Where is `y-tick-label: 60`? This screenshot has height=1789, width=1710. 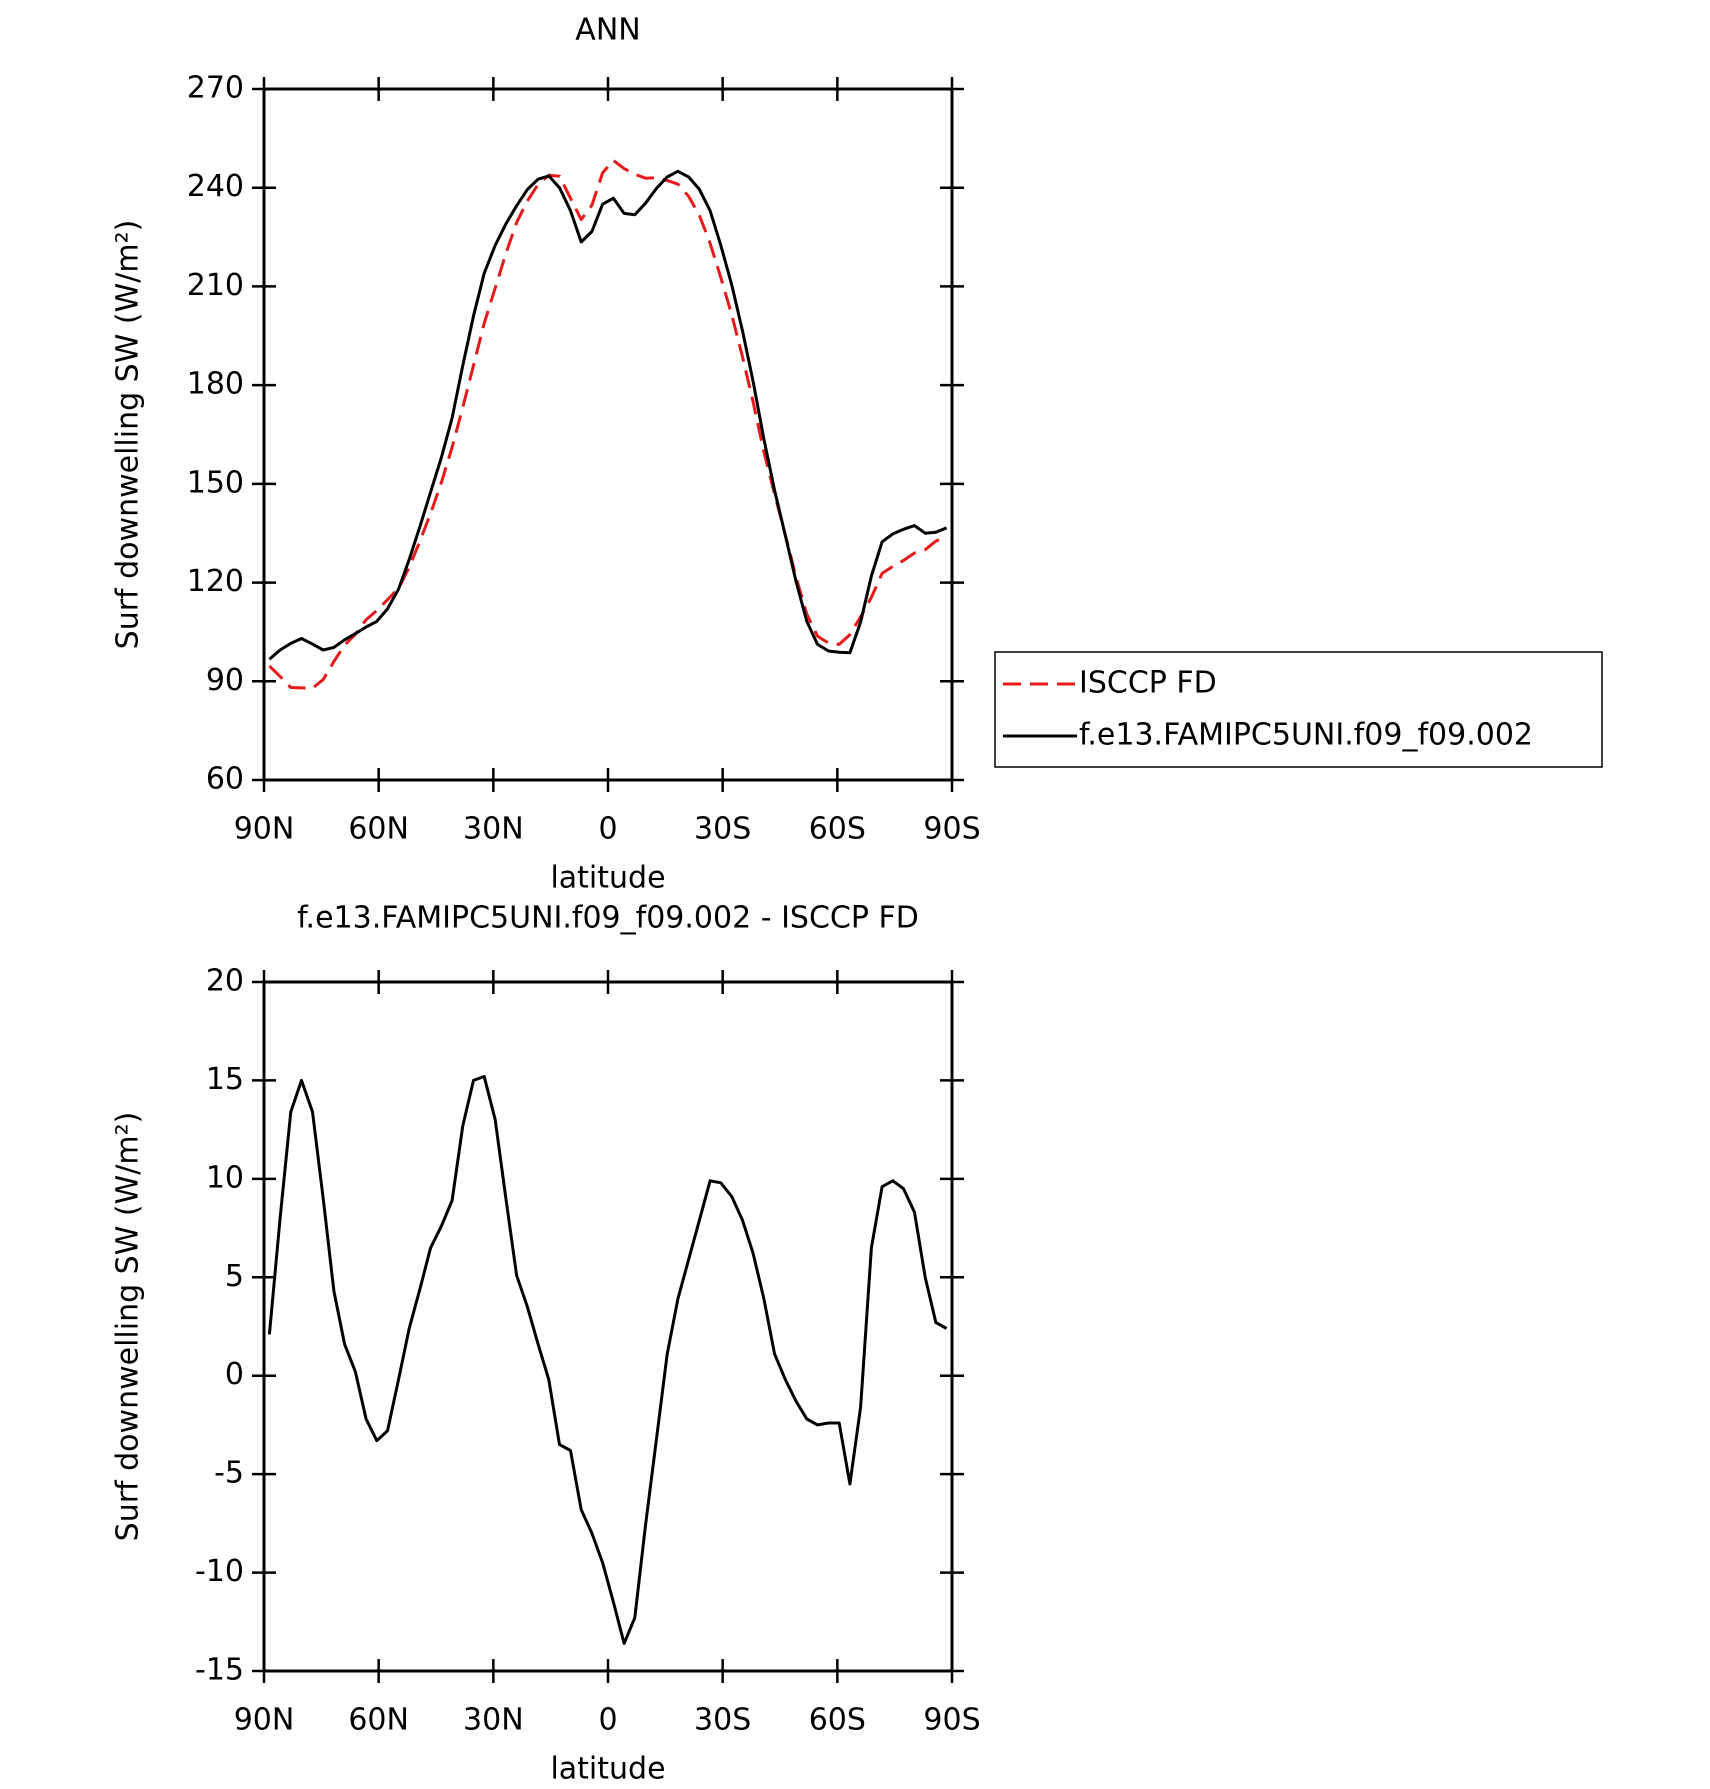 y-tick-label: 60 is located at coordinates (225, 779).